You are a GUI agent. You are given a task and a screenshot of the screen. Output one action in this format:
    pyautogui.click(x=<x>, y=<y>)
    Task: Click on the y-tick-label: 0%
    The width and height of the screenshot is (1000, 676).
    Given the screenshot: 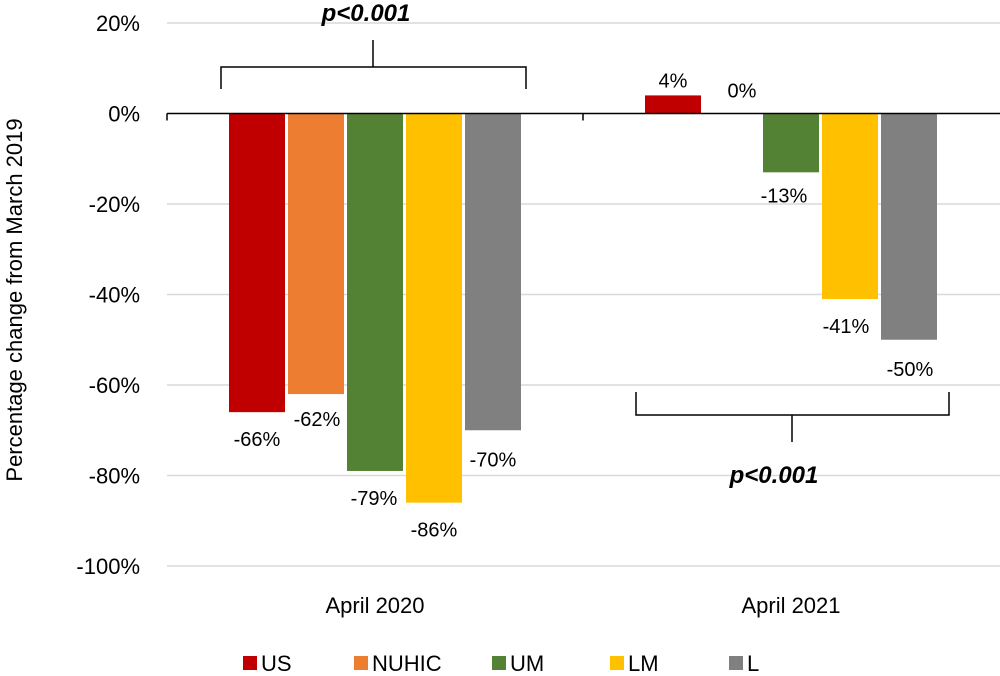 What is the action you would take?
    pyautogui.click(x=124, y=114)
    